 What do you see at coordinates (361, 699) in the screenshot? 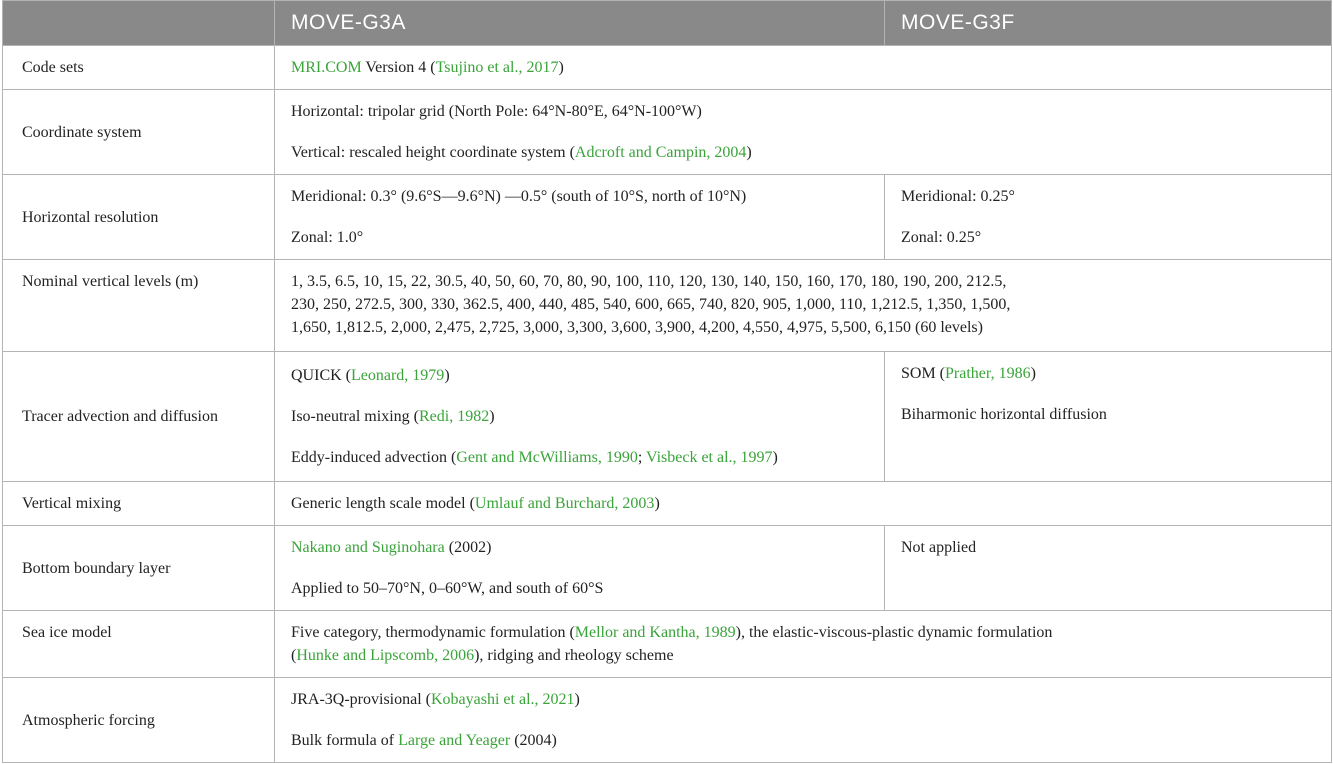
I see `text-fragment: JRA-3Q-provisional (` at bounding box center [361, 699].